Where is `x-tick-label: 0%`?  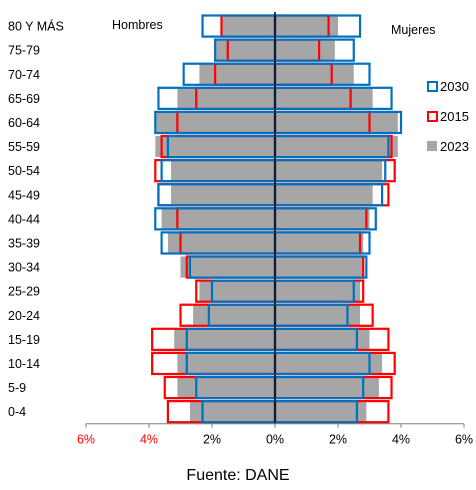
x-tick-label: 0% is located at coordinates (275, 440).